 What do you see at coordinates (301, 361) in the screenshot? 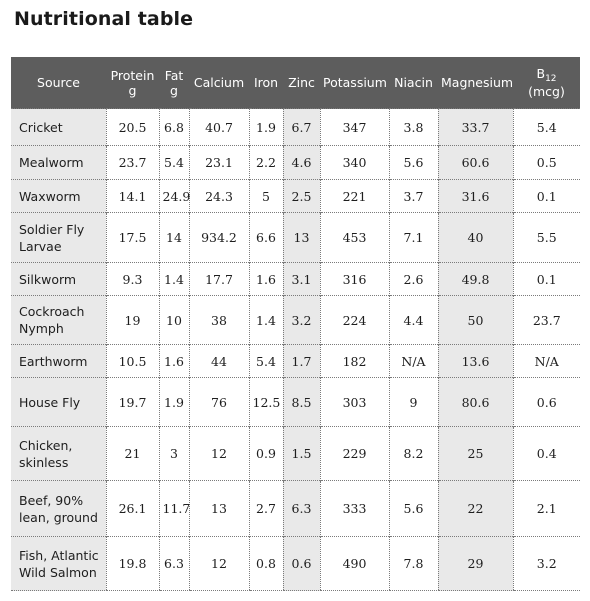
I see `cell-zinc: 1.7` at bounding box center [301, 361].